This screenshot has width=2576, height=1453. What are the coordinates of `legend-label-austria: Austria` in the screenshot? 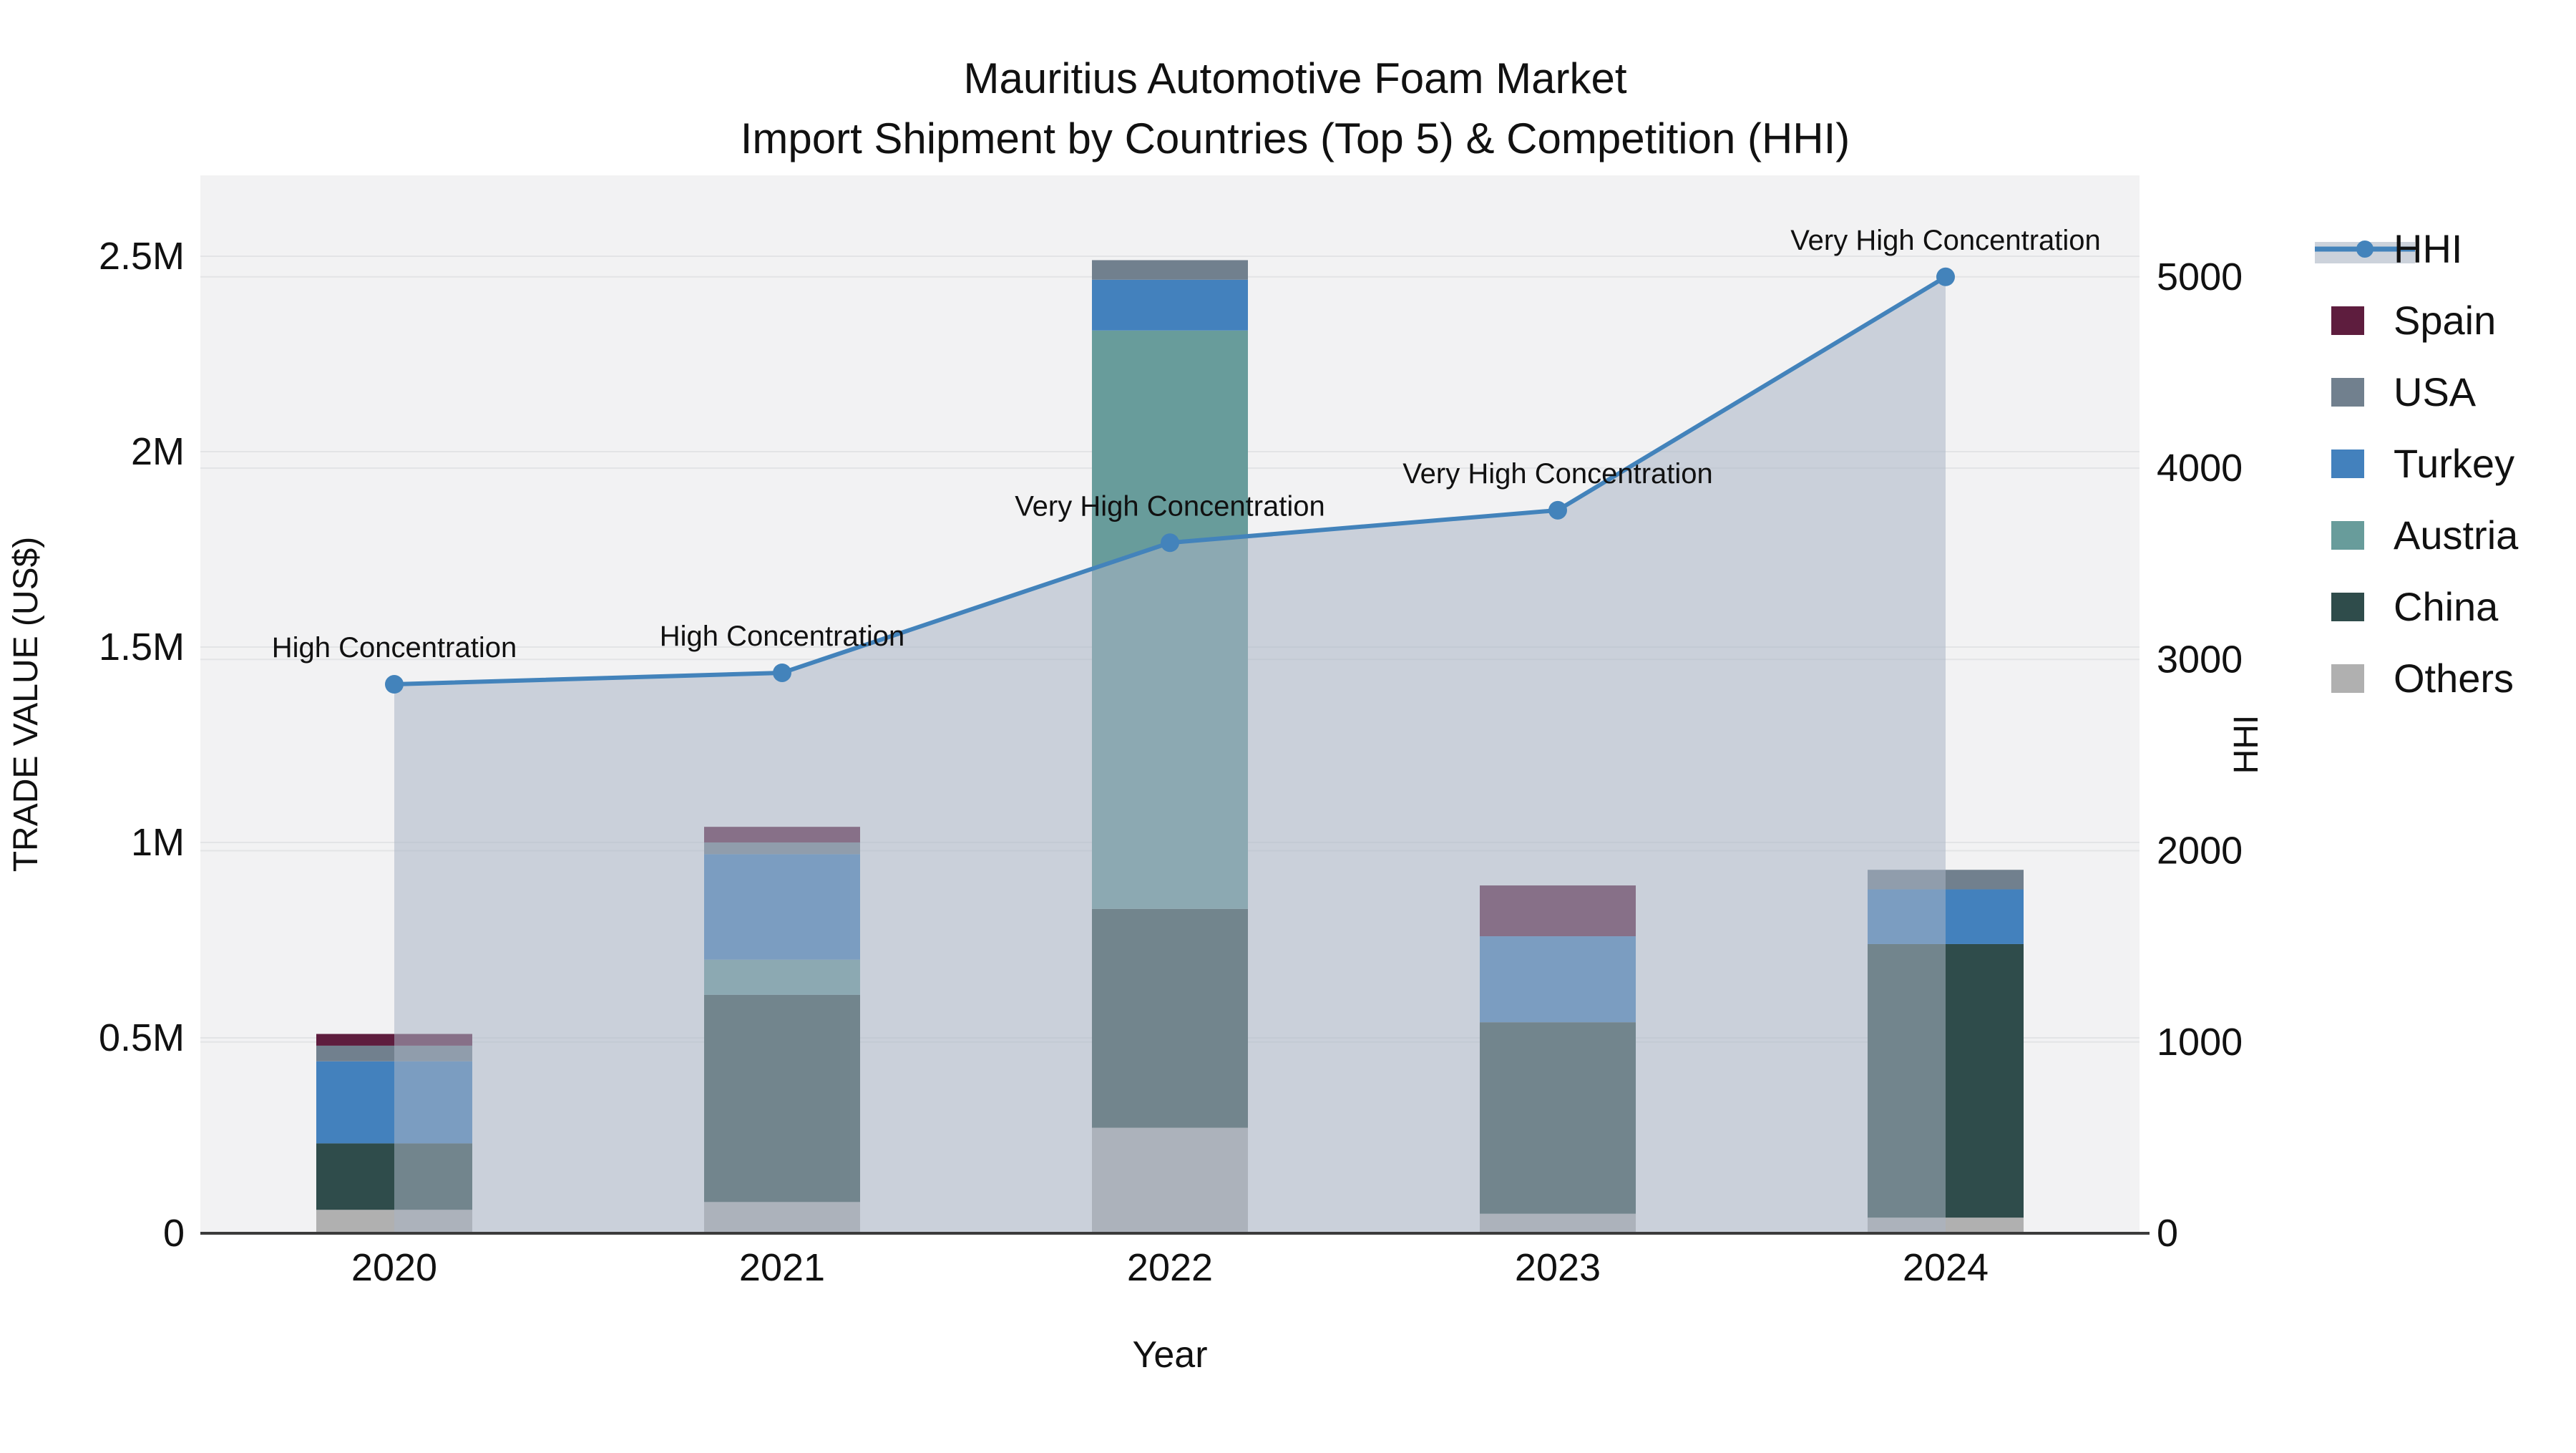 It's located at (2456, 535).